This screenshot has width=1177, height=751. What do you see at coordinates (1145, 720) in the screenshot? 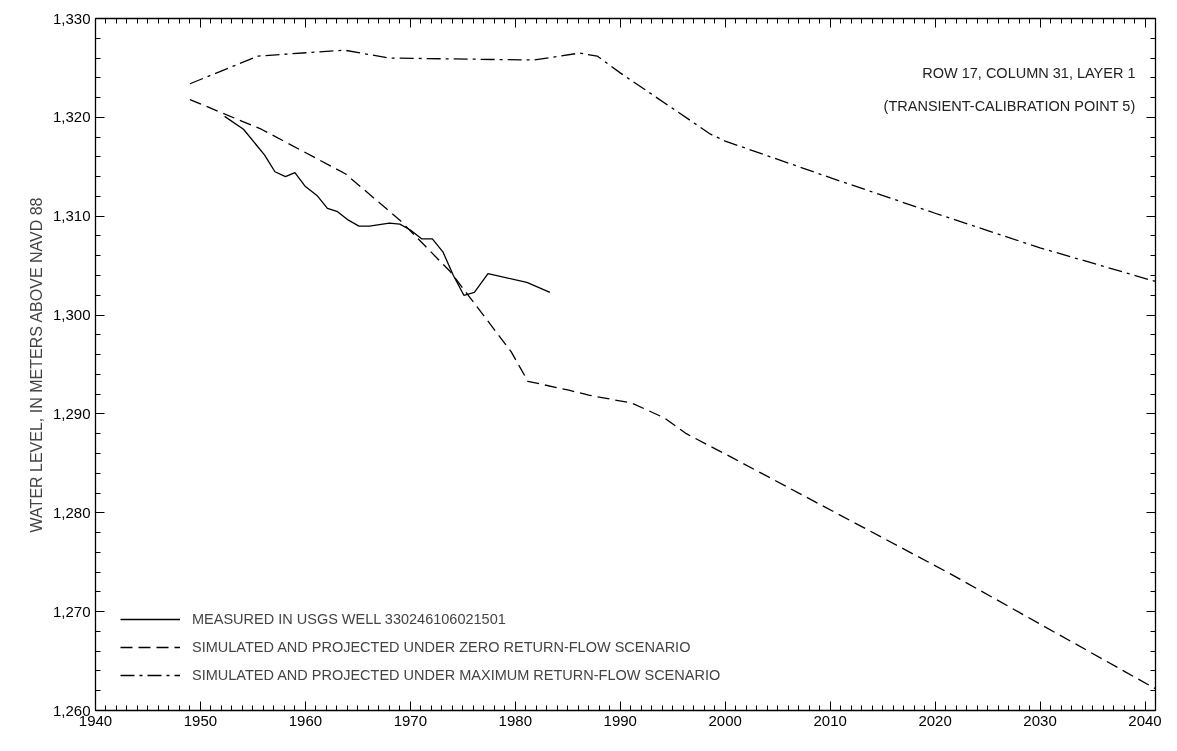
I see `x-tick-label: 2040` at bounding box center [1145, 720].